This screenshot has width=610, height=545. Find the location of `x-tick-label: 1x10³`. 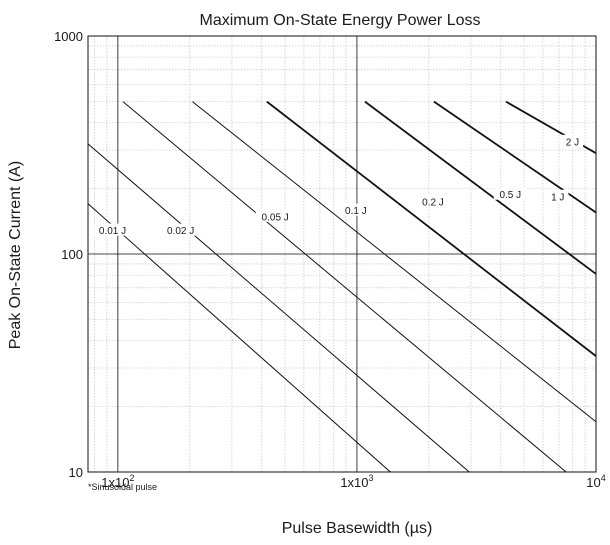

x-tick-label: 1x10³ is located at coordinates (356, 481).